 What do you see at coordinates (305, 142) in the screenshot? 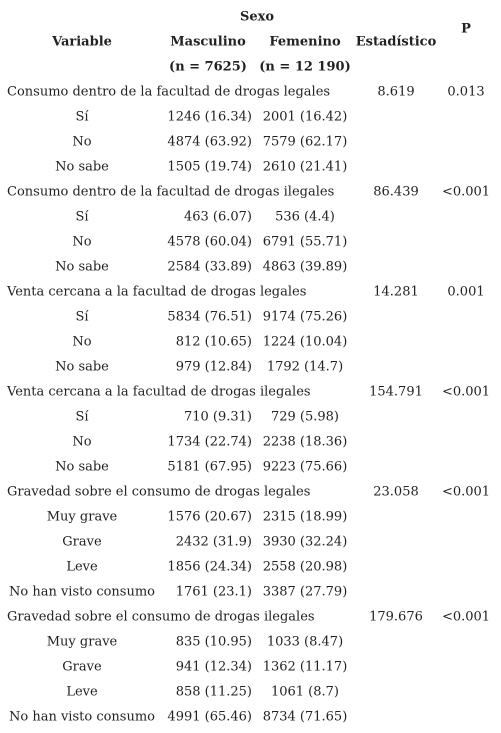
I see `cell-femenino: 7579 (62.17)` at bounding box center [305, 142].